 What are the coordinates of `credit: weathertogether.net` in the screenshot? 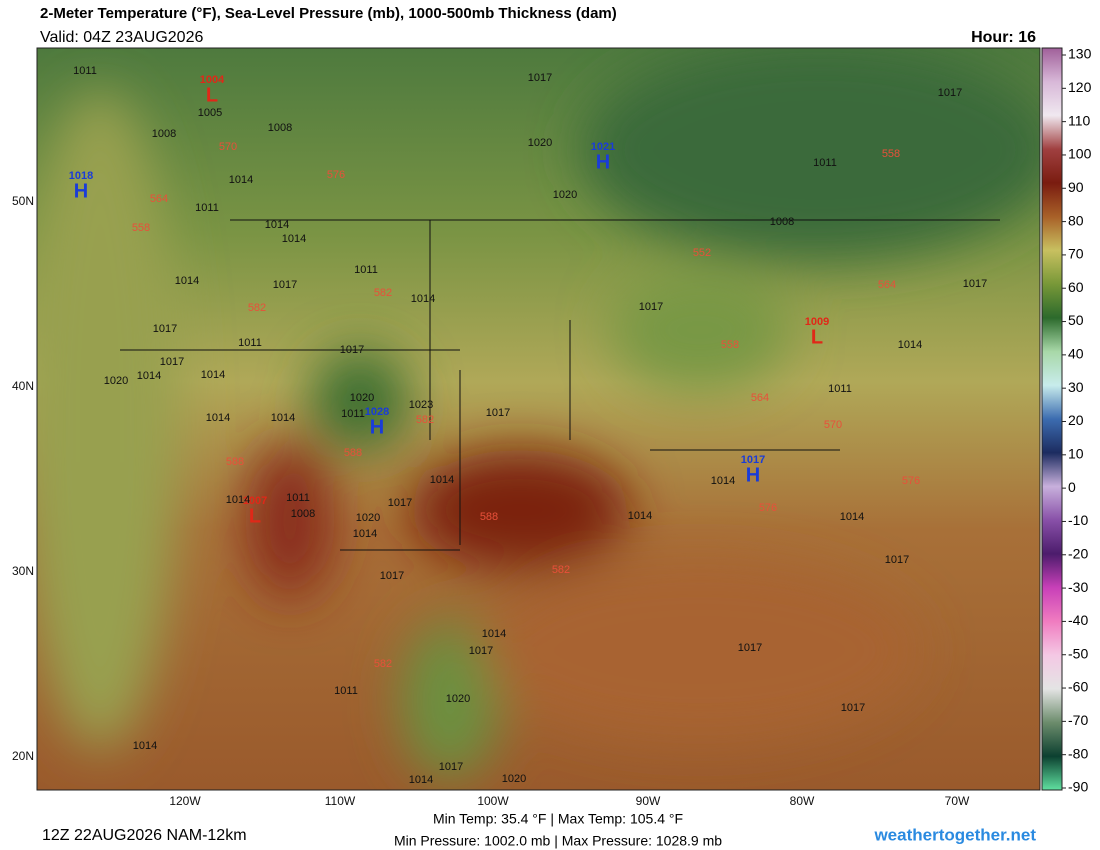 It's located at (954, 834).